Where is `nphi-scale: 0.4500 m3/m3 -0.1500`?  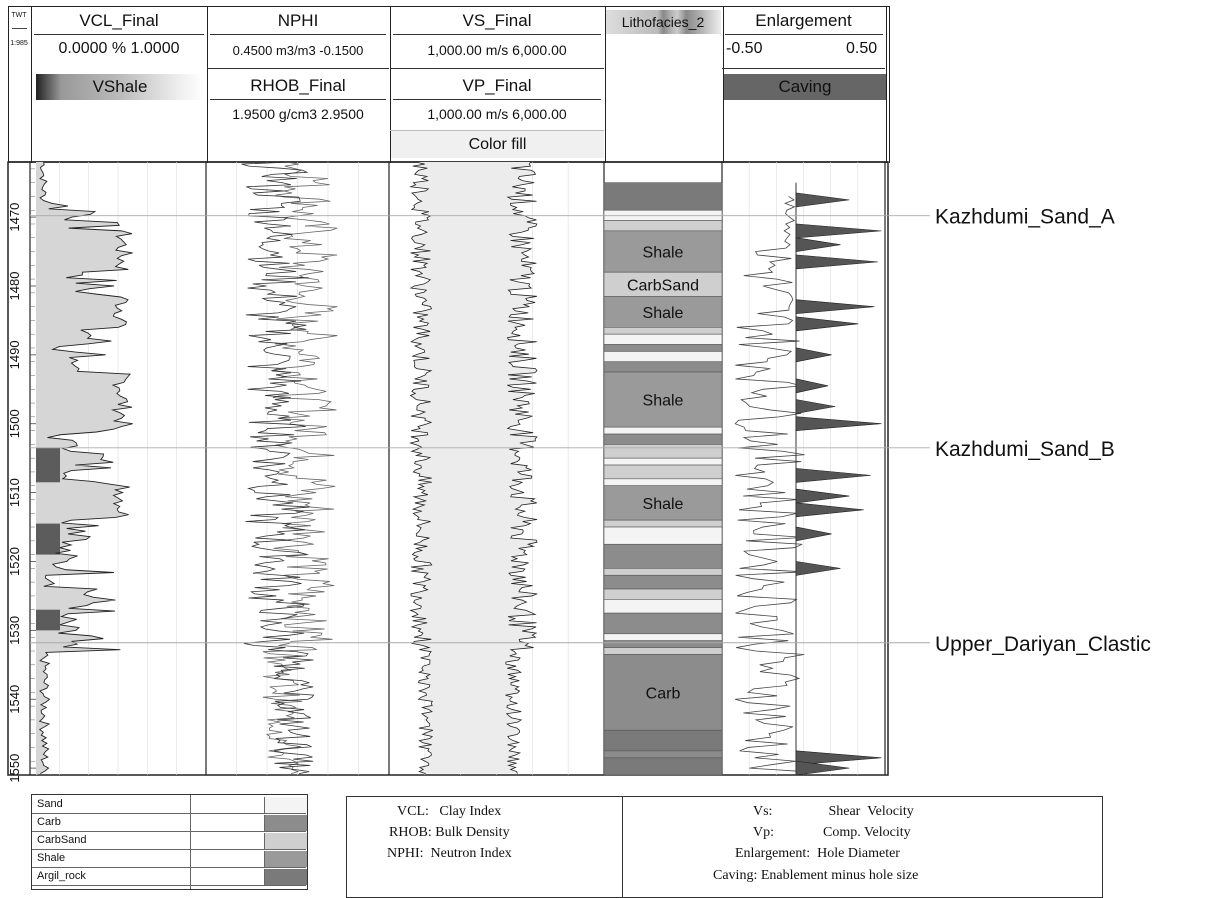 nphi-scale: 0.4500 m3/m3 -0.1500 is located at coordinates (298, 50).